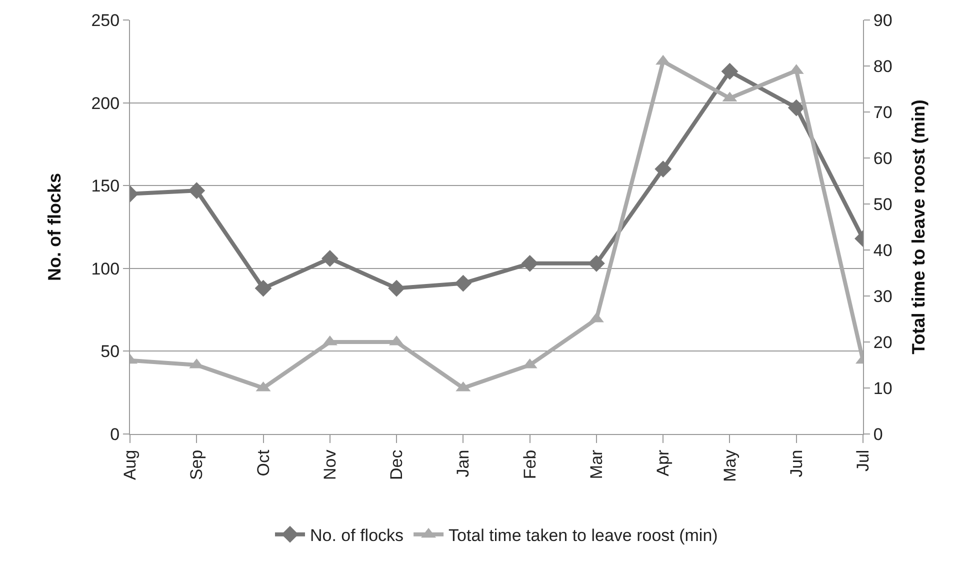 This screenshot has height=579, width=978. I want to click on y-axis-title: No. of flocks, so click(54, 227).